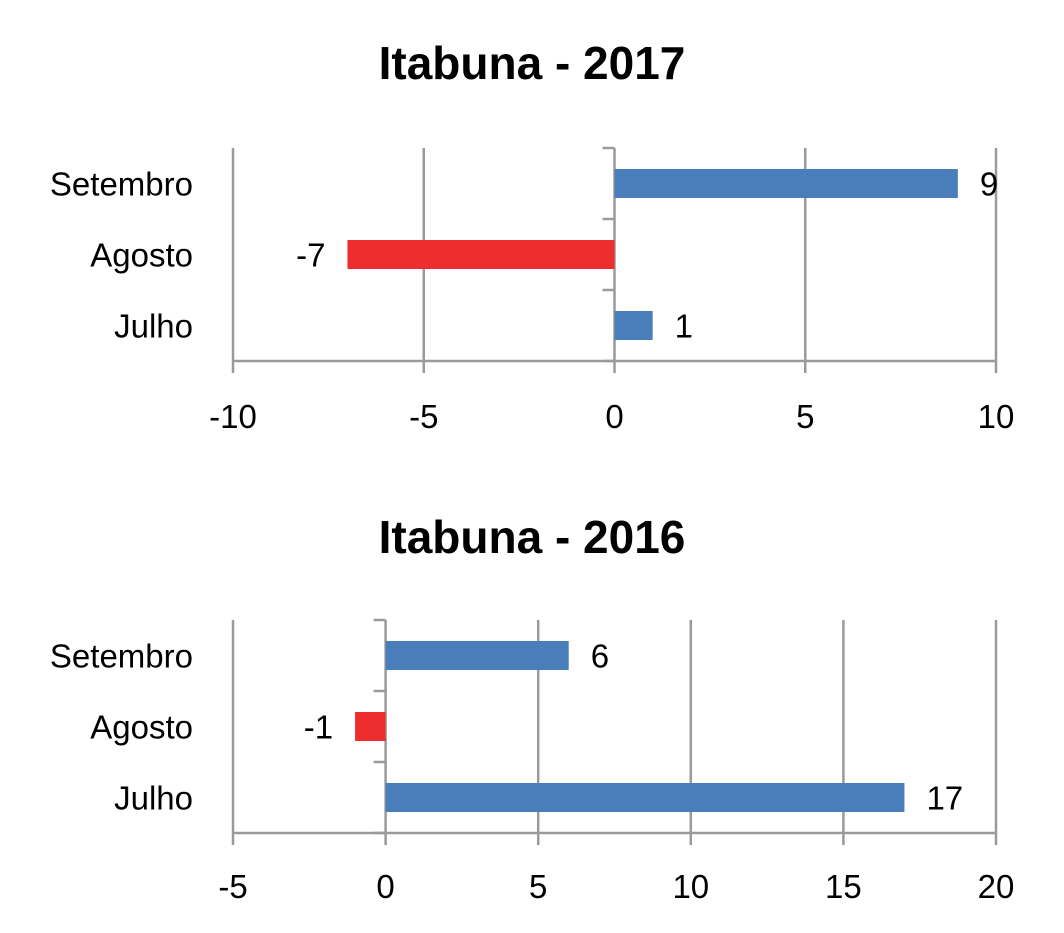 The width and height of the screenshot is (1064, 933). I want to click on data-label: 1, so click(684, 326).